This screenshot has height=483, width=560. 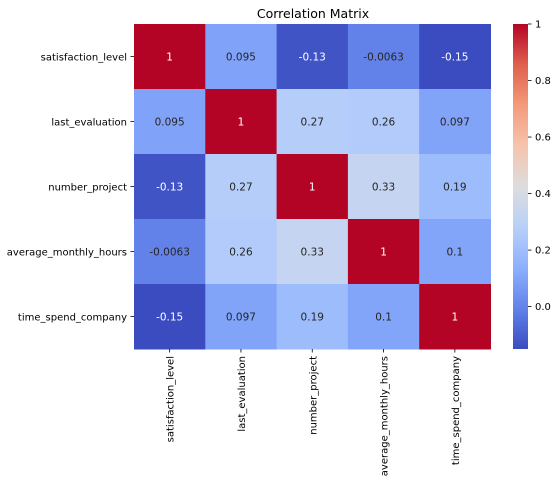 What do you see at coordinates (539, 166) in the screenshot?
I see `colorbar-ticks: 0.0 0.2 0.4 0.6 0.8 1` at bounding box center [539, 166].